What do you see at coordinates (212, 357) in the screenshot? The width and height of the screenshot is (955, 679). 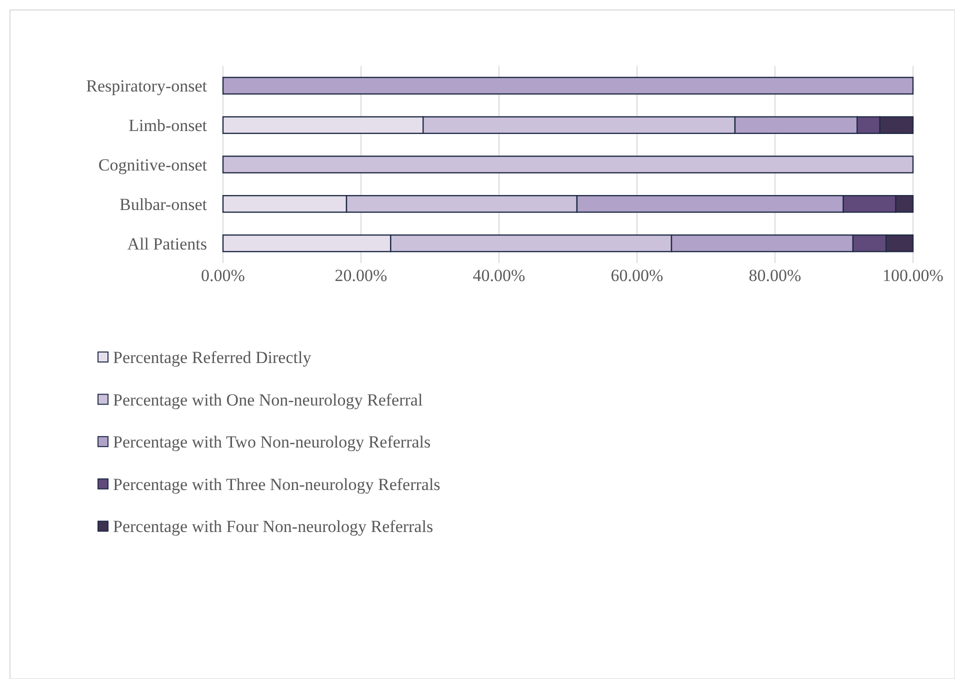 I see `legend-label: Percentage Referred Directly` at bounding box center [212, 357].